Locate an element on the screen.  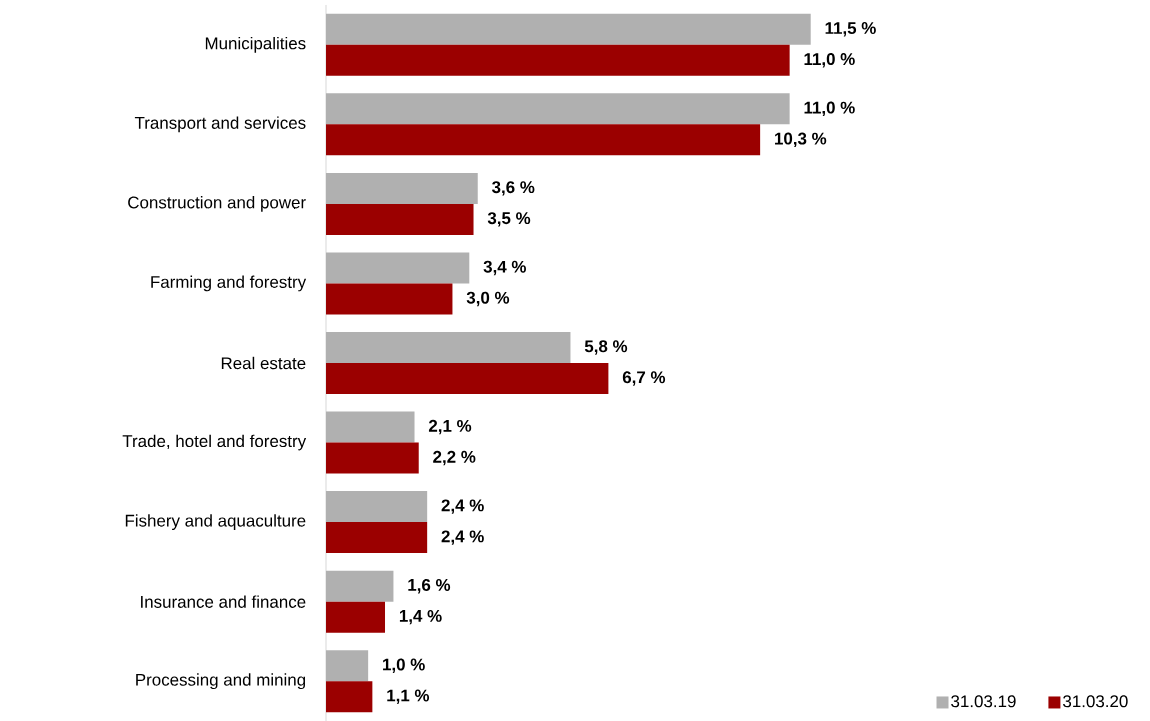
legend-label: 31.03.20 is located at coordinates (1095, 701).